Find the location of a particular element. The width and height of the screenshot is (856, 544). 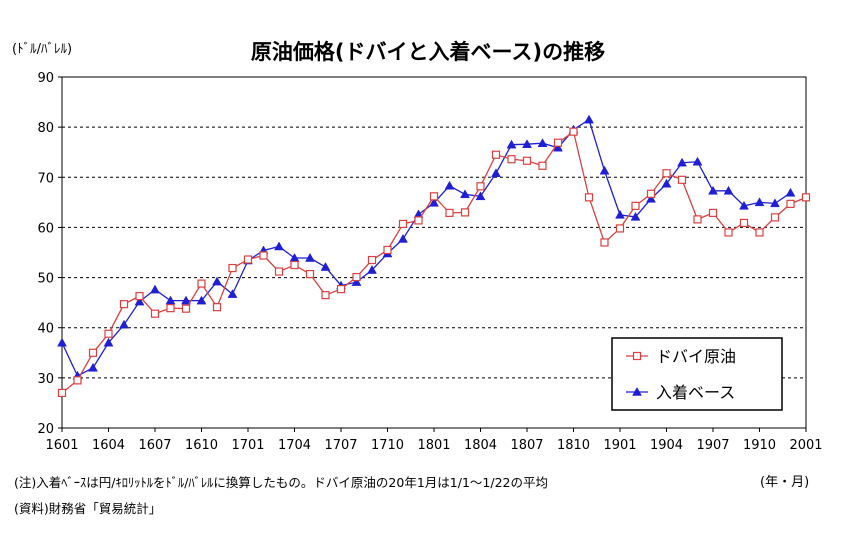

x-tick-label: 1904 is located at coordinates (666, 445).